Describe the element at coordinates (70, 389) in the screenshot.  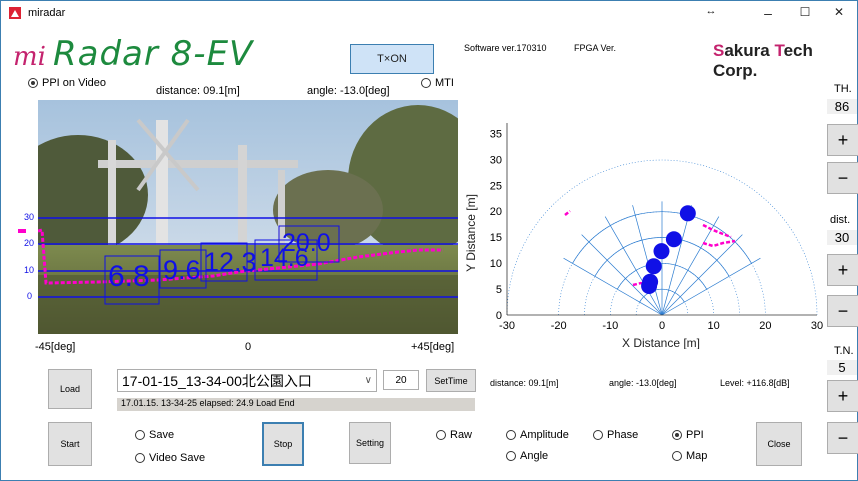
I see `load-button: Load` at that location.